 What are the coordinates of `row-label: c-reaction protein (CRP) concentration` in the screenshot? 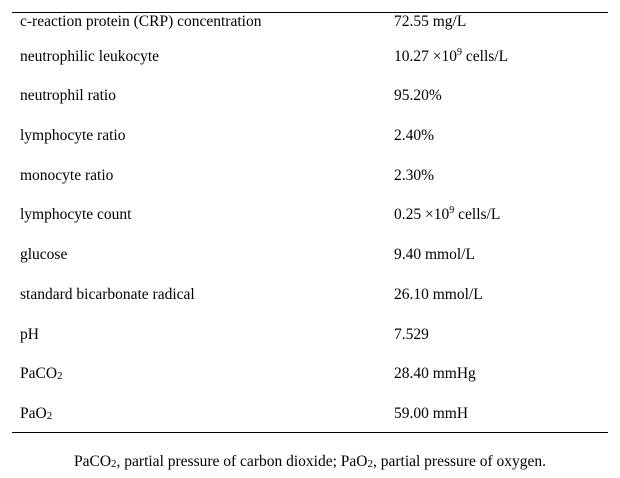 It's located at (141, 21).